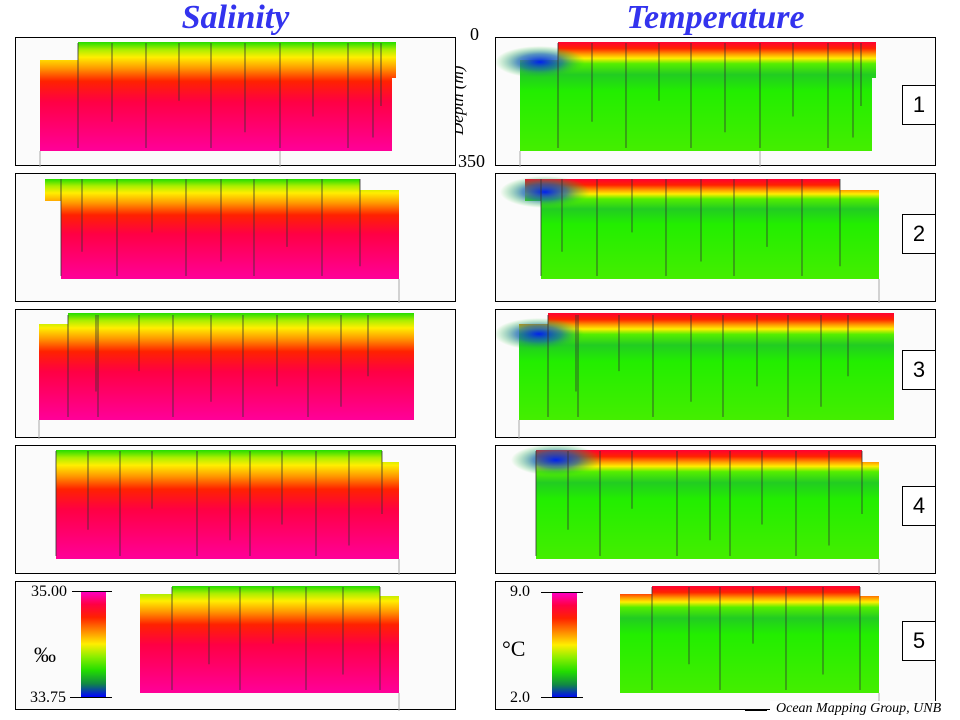 This screenshot has width=960, height=720. What do you see at coordinates (520, 697) in the screenshot?
I see `temperature-colorbar-min-label: 2.0` at bounding box center [520, 697].